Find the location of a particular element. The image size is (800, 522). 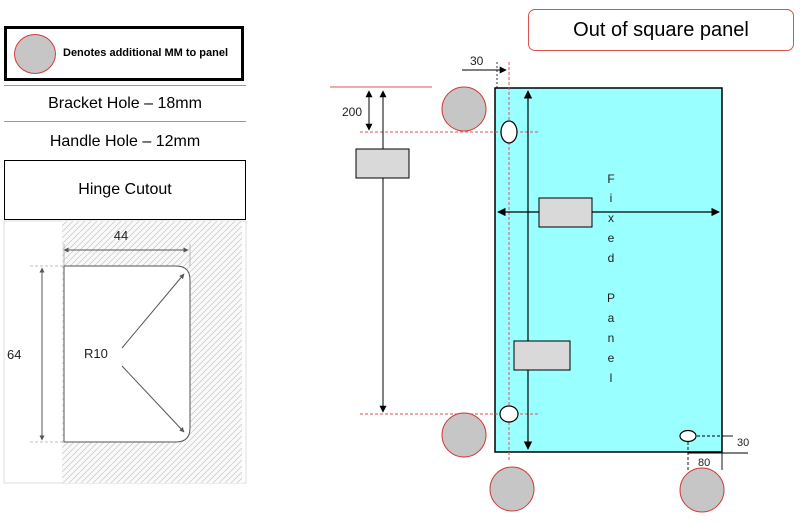

fixed-letter: i is located at coordinates (611, 198).